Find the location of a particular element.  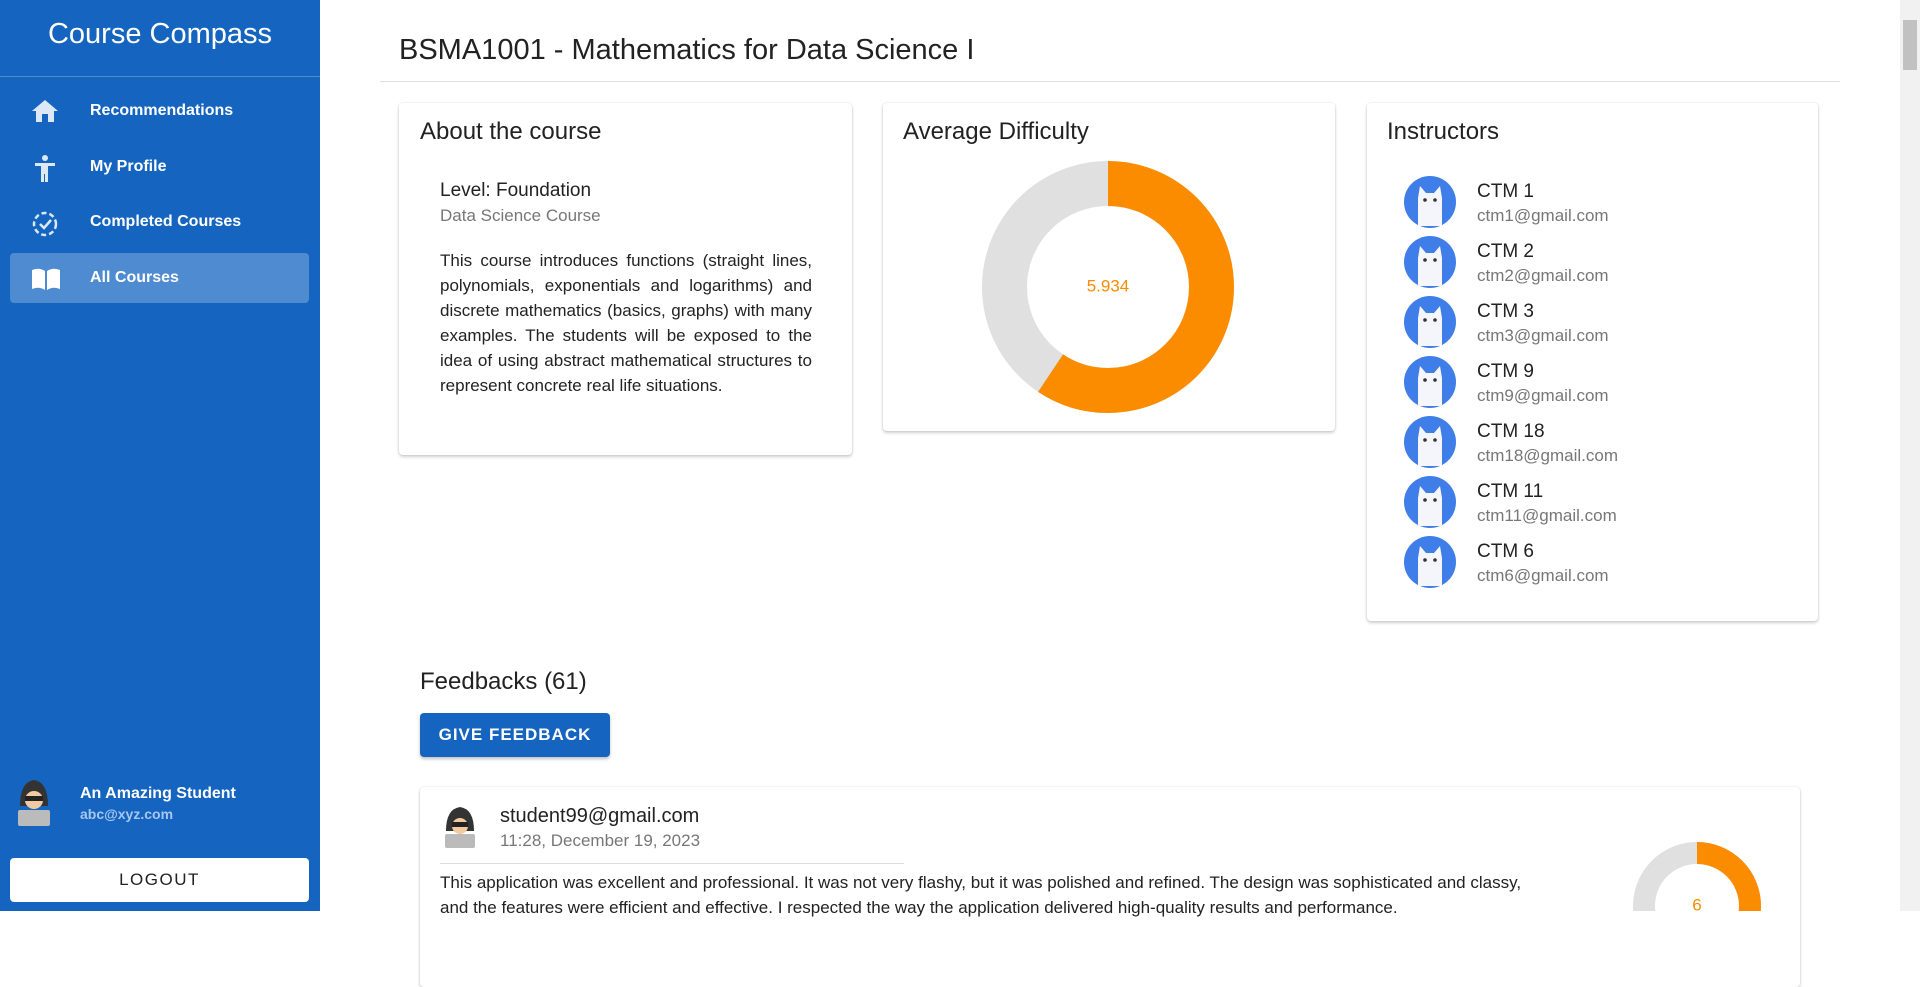

donut-label: 6 is located at coordinates (1696, 903).